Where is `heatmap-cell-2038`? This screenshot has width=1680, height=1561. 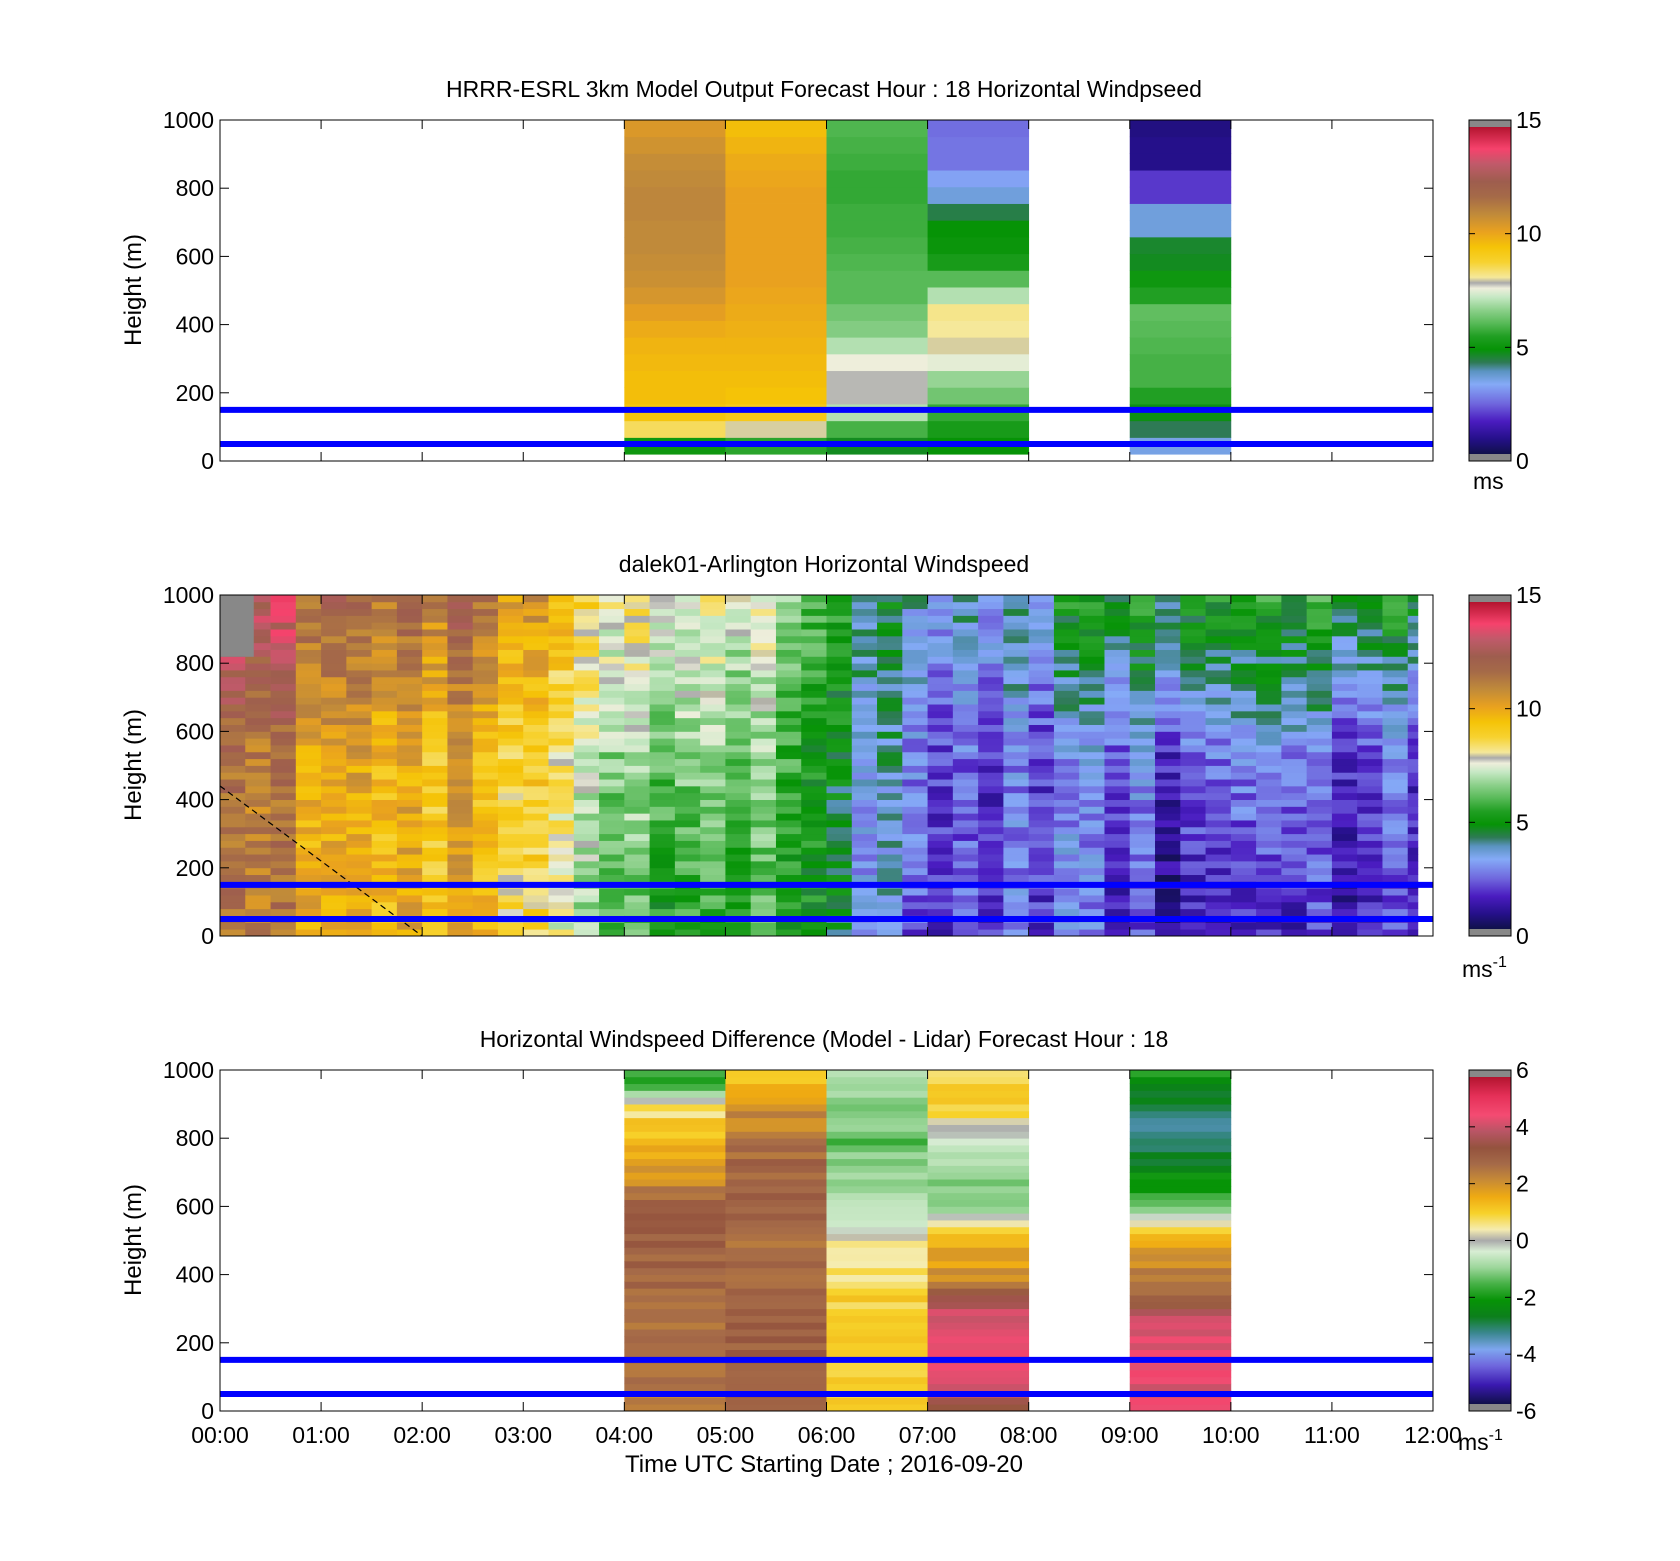 heatmap-cell-2038 is located at coordinates (1243, 674).